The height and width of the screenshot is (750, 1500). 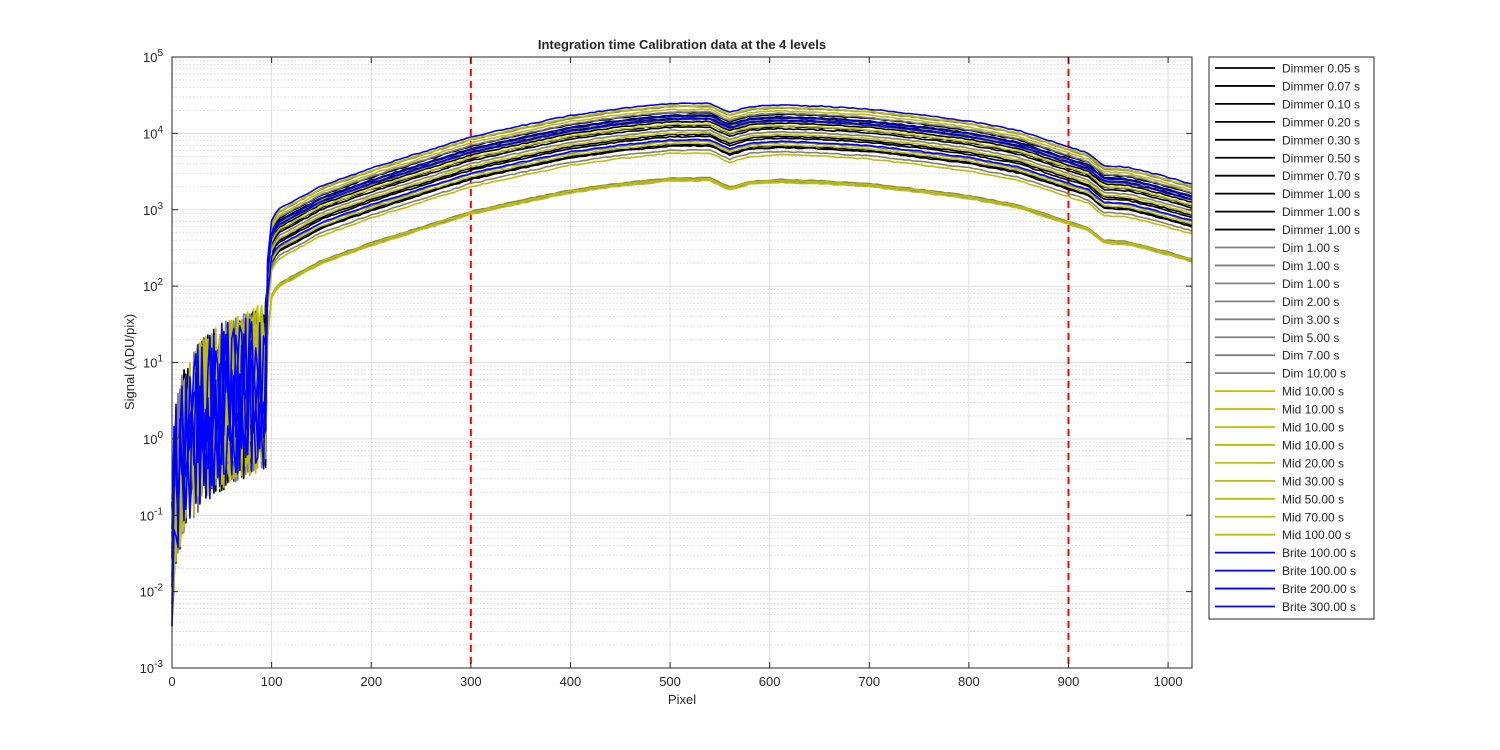 What do you see at coordinates (152, 591) in the screenshot?
I see `y-tick-label: 10⁻²` at bounding box center [152, 591].